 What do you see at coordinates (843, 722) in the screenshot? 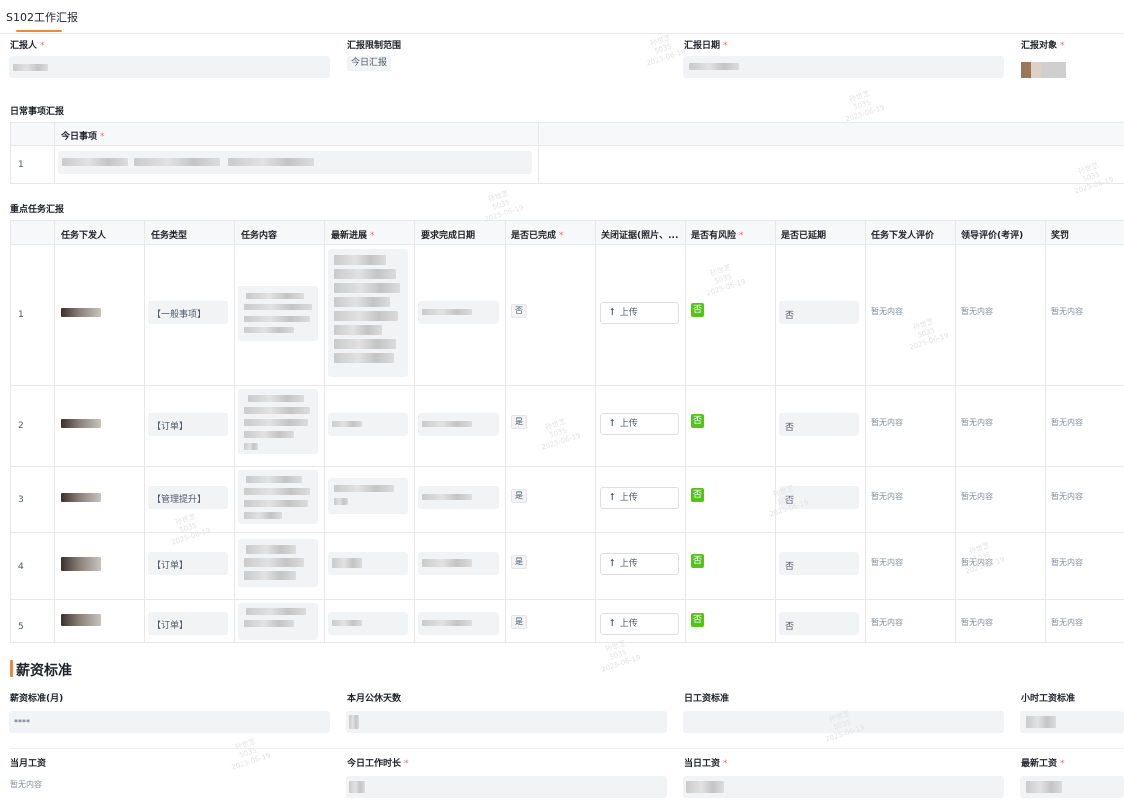
I see `daily-wage-standard-input` at bounding box center [843, 722].